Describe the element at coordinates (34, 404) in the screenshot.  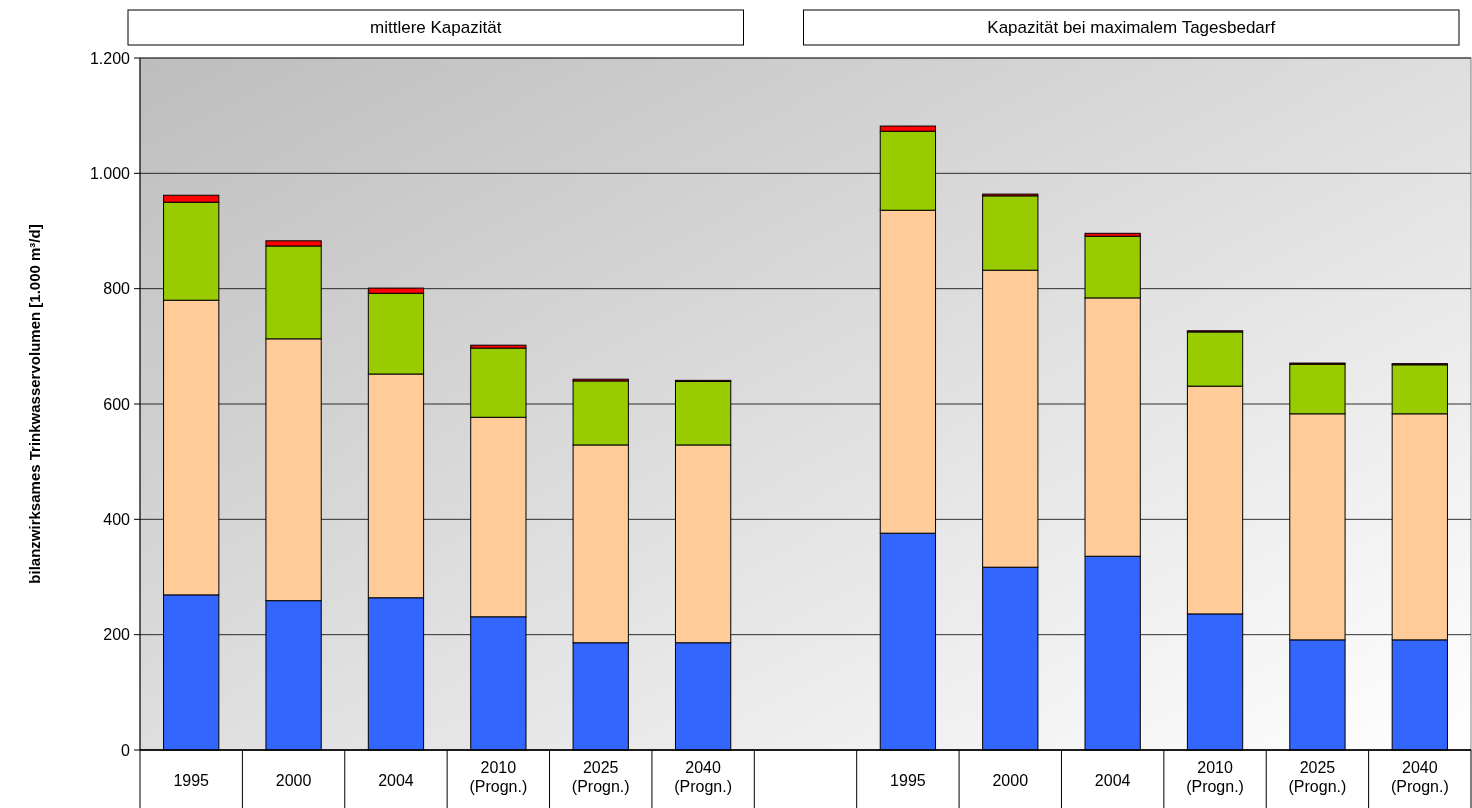
I see `y-axis-title: bilanzwirksames Trinkwasservolumen [1.000 m³/d]` at that location.